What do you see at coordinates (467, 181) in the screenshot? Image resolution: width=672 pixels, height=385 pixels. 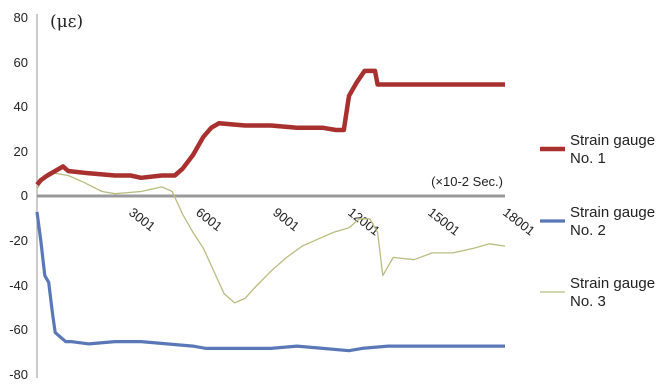 I see `x-axis-unit-note: (×10-2 Sec.)` at bounding box center [467, 181].